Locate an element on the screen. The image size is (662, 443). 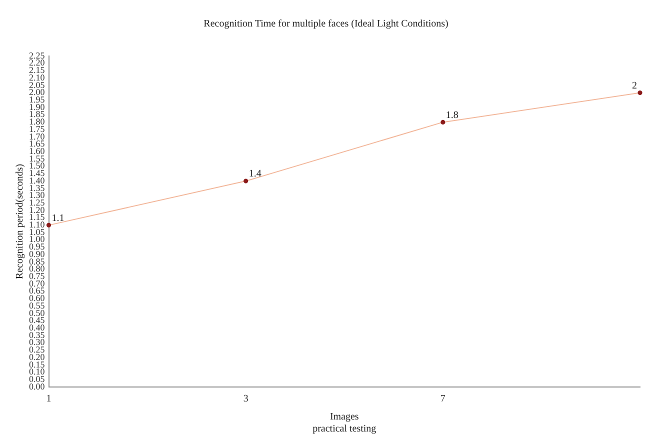
y-tick-label: 0.15 is located at coordinates (37, 364).